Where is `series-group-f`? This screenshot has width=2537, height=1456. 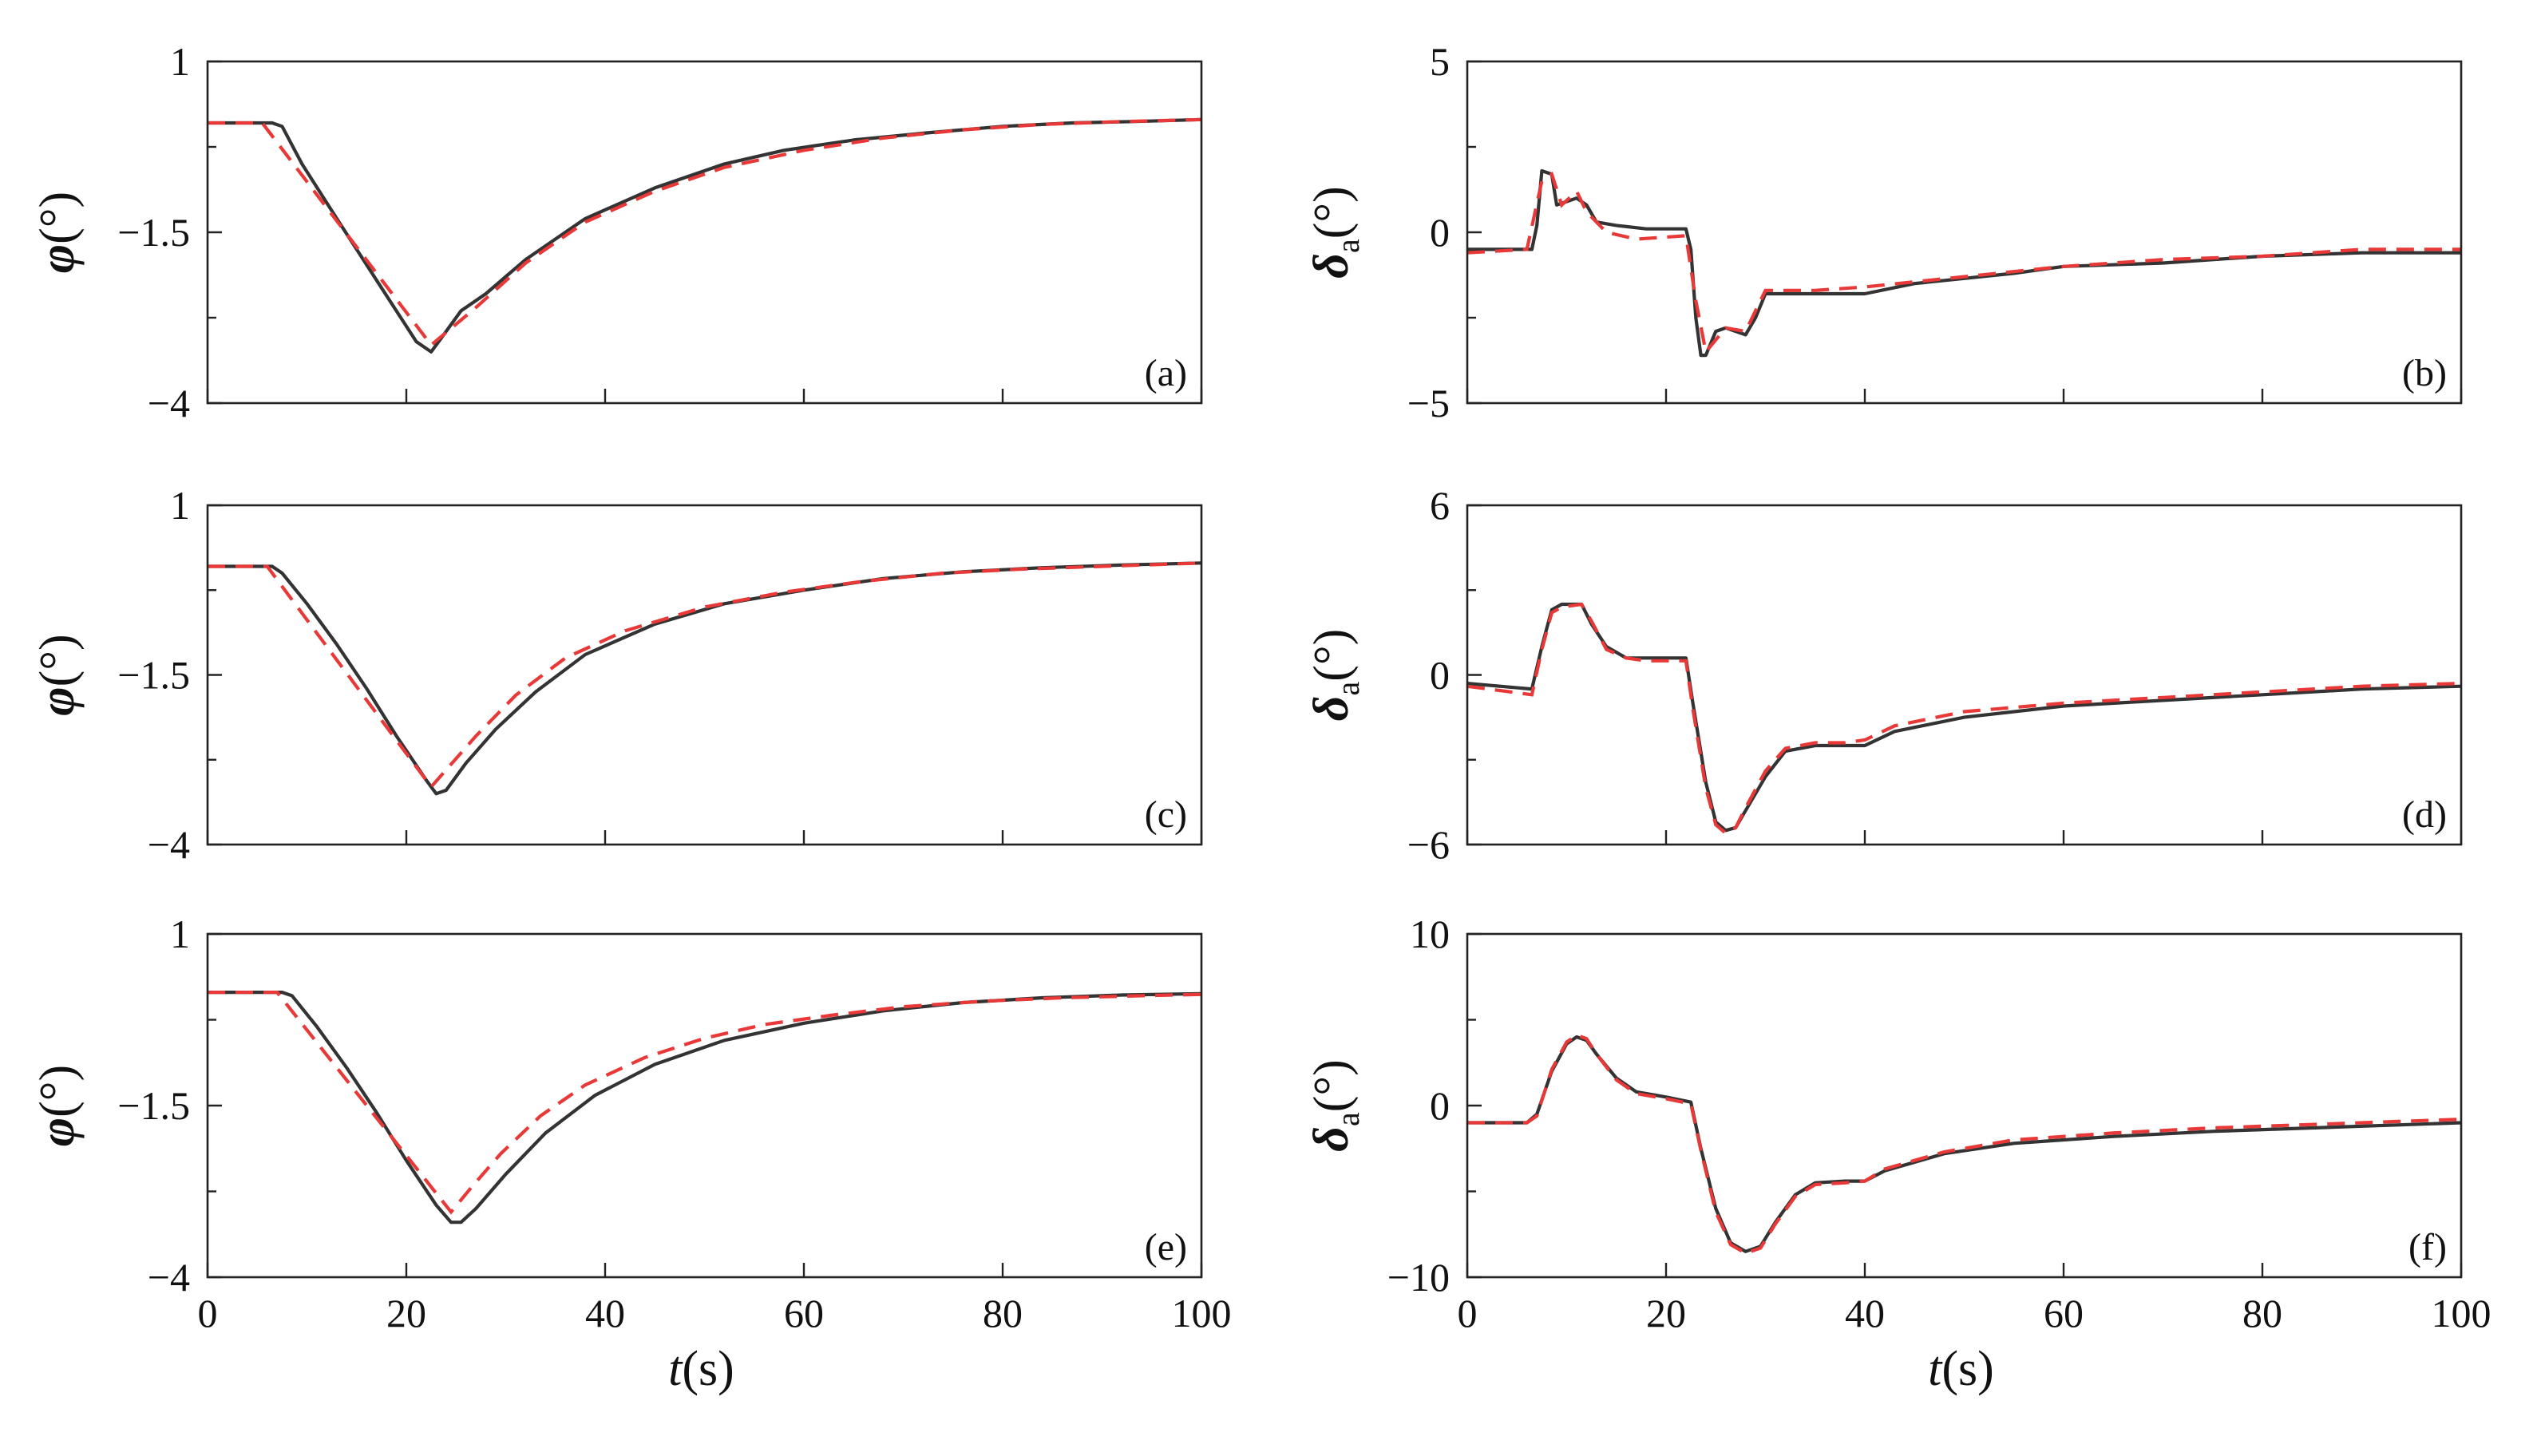
series-group-f is located at coordinates (1964, 1144).